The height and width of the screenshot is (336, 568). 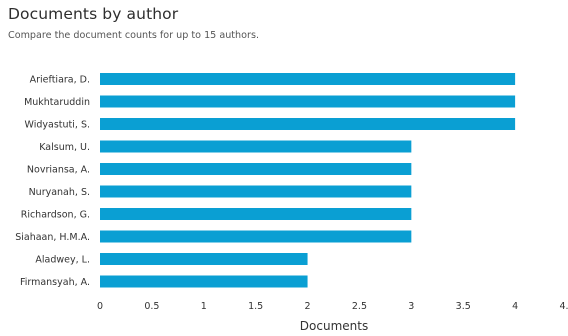 I want to click on x-tick-label: 0.5, so click(x=151, y=306).